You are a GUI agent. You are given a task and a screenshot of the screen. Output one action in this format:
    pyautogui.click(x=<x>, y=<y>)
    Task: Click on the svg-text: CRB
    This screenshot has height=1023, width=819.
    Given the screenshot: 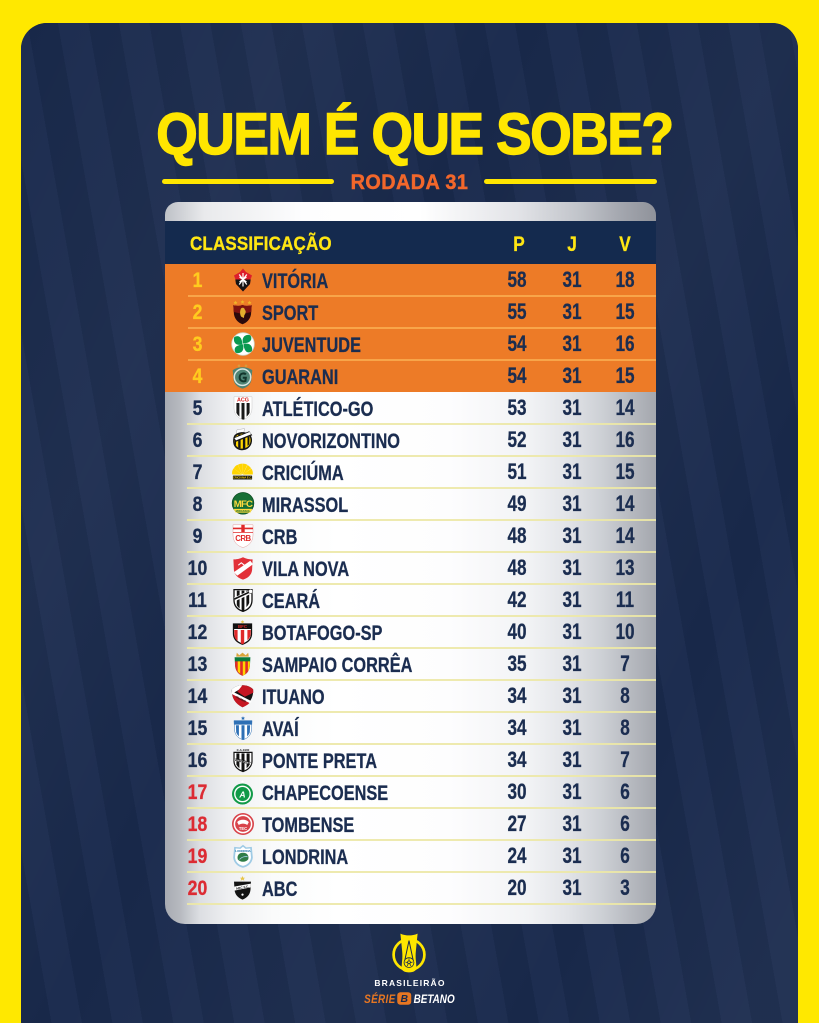 What is the action you would take?
    pyautogui.click(x=243, y=538)
    